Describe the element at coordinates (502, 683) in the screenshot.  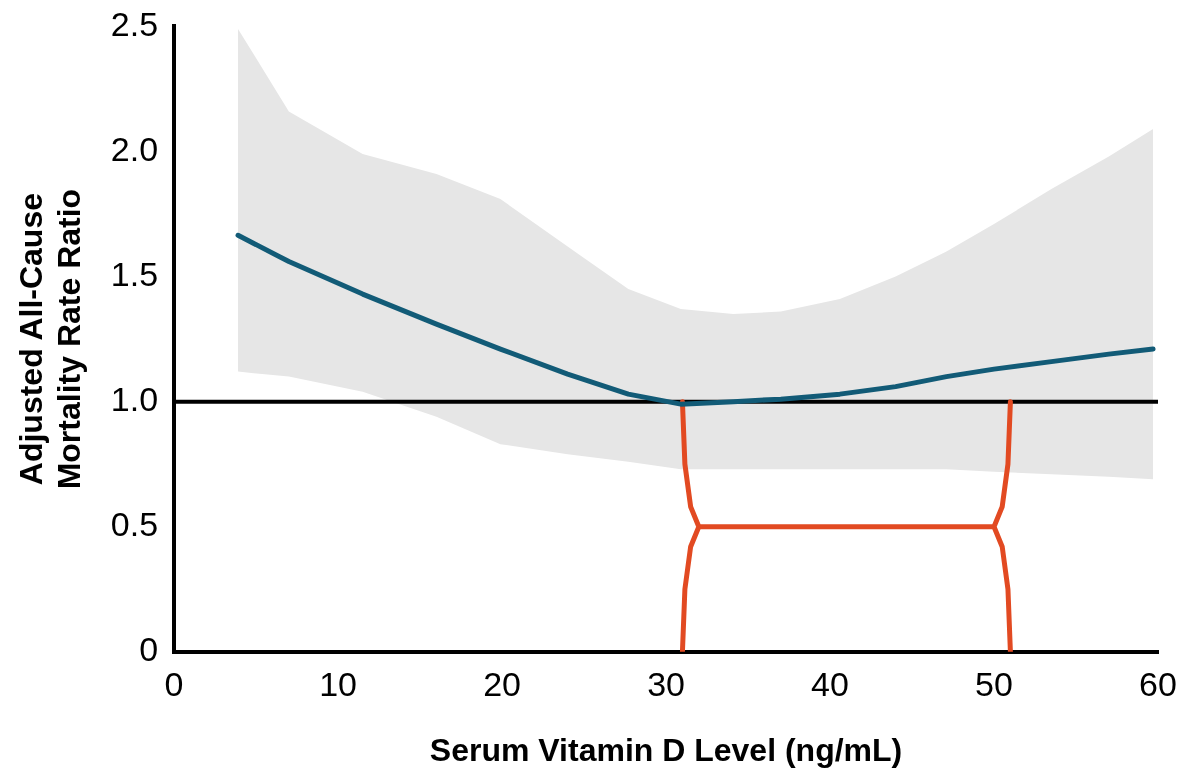
I see `x-tick-label: 20` at that location.